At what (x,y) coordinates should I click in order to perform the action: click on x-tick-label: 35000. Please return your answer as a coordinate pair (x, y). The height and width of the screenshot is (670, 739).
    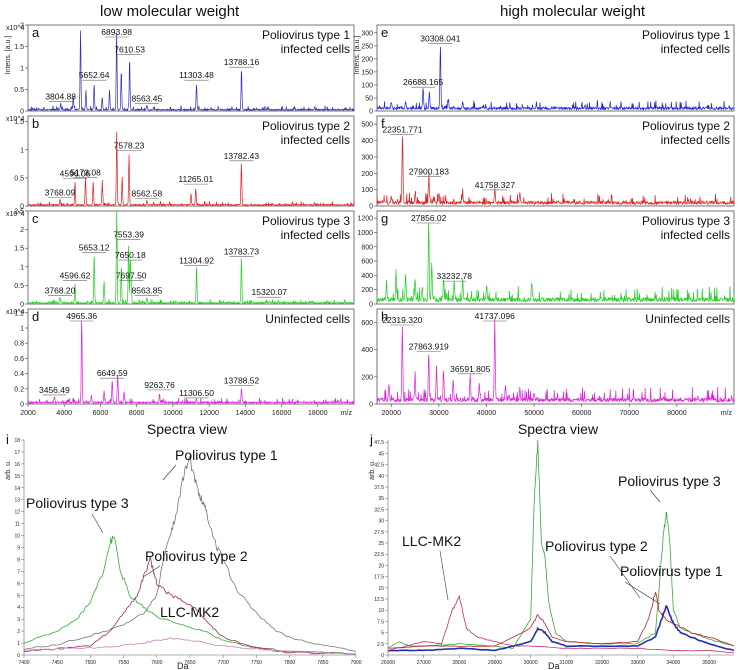
    Looking at the image, I should click on (709, 663).